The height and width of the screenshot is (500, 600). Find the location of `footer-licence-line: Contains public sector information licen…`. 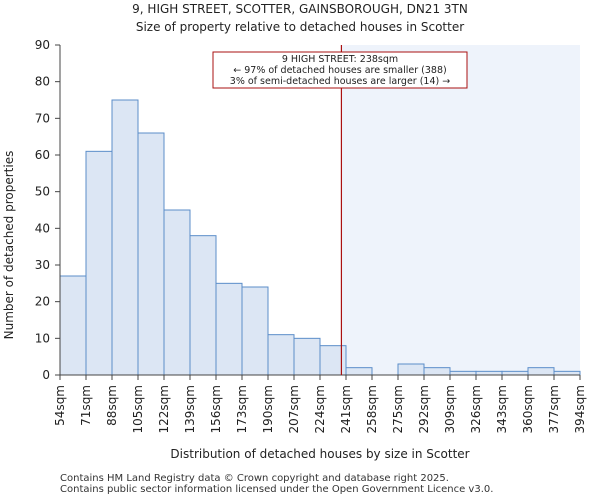

footer-licence-line: Contains public sector information licen… is located at coordinates (277, 489).